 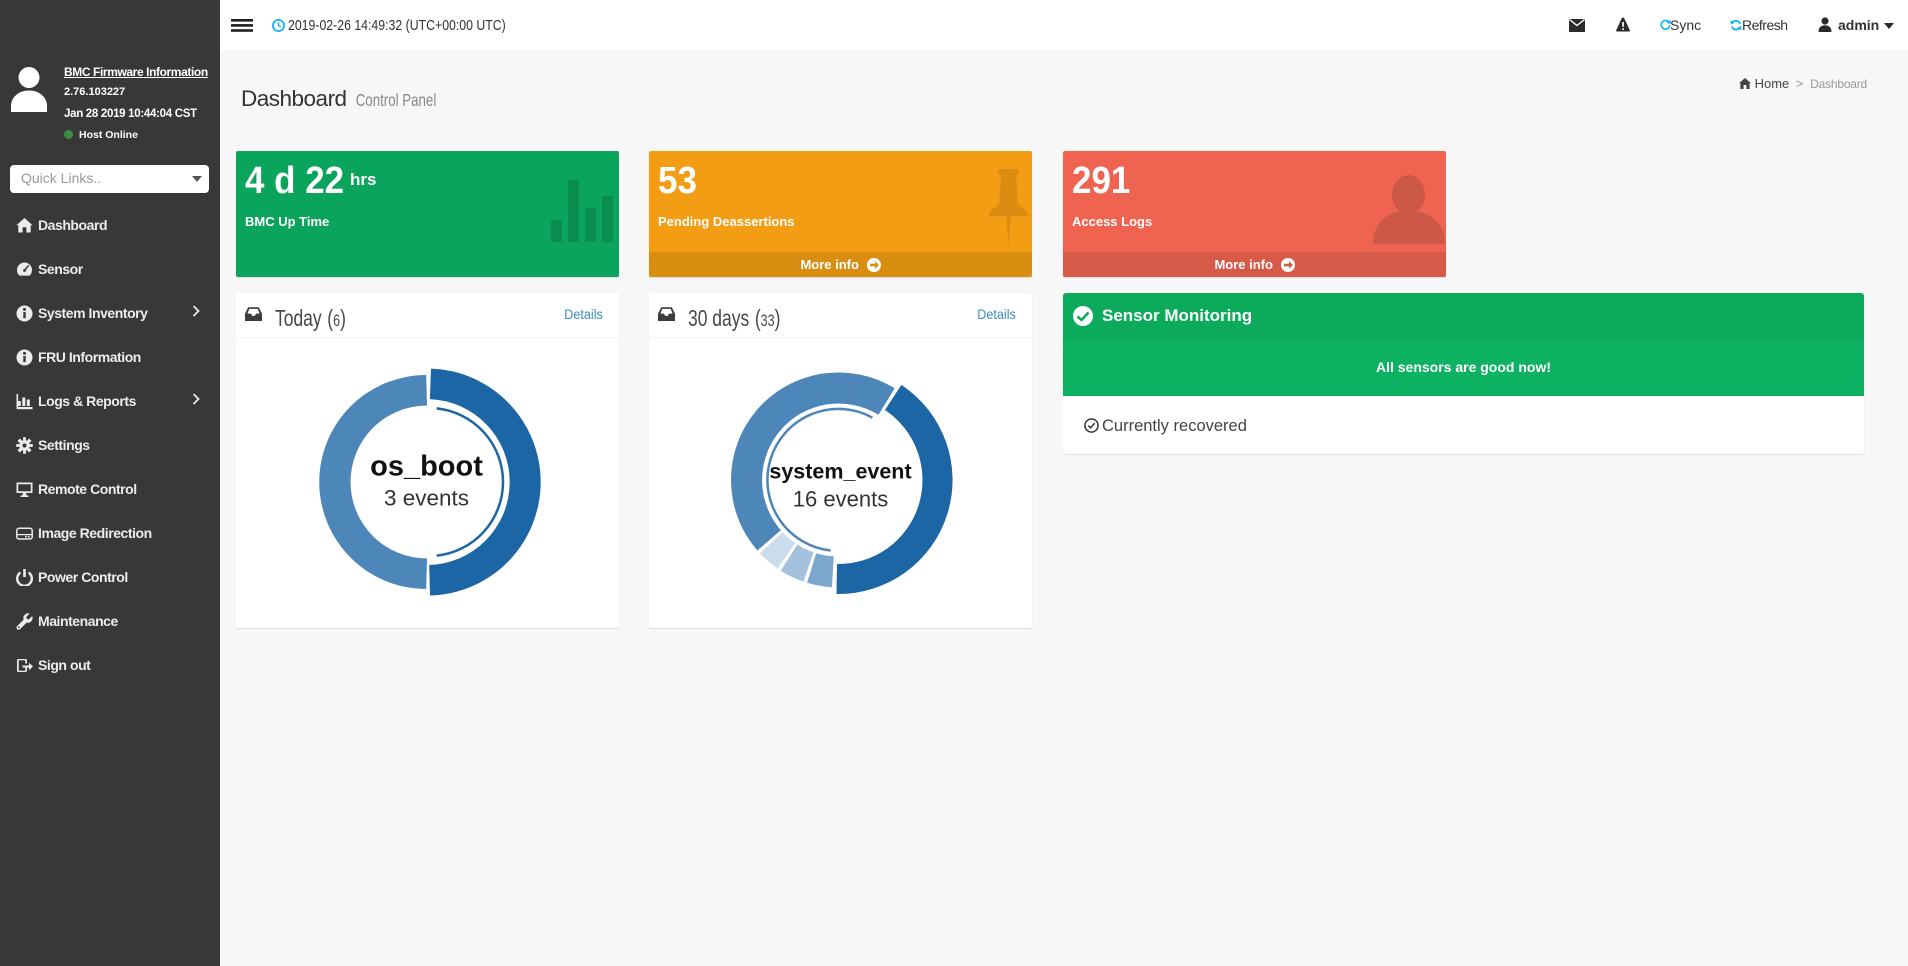 What do you see at coordinates (426, 467) in the screenshot?
I see `svg-text: os_boot` at bounding box center [426, 467].